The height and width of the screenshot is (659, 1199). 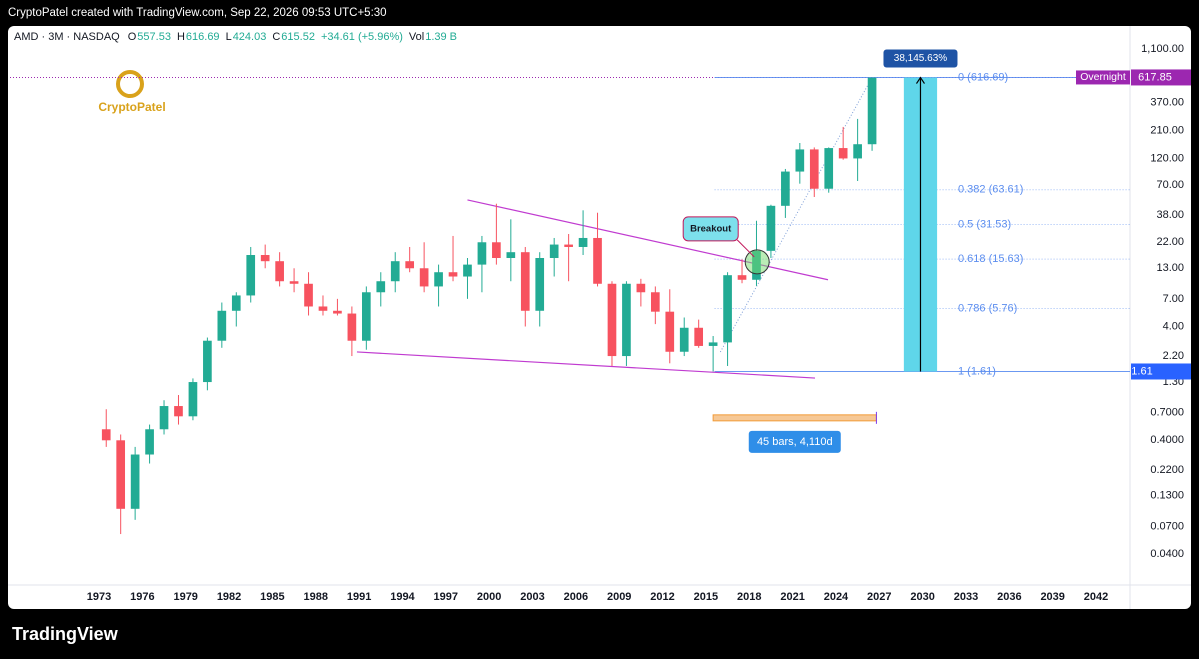 What do you see at coordinates (757, 262) in the screenshot?
I see `breakout-circle` at bounding box center [757, 262].